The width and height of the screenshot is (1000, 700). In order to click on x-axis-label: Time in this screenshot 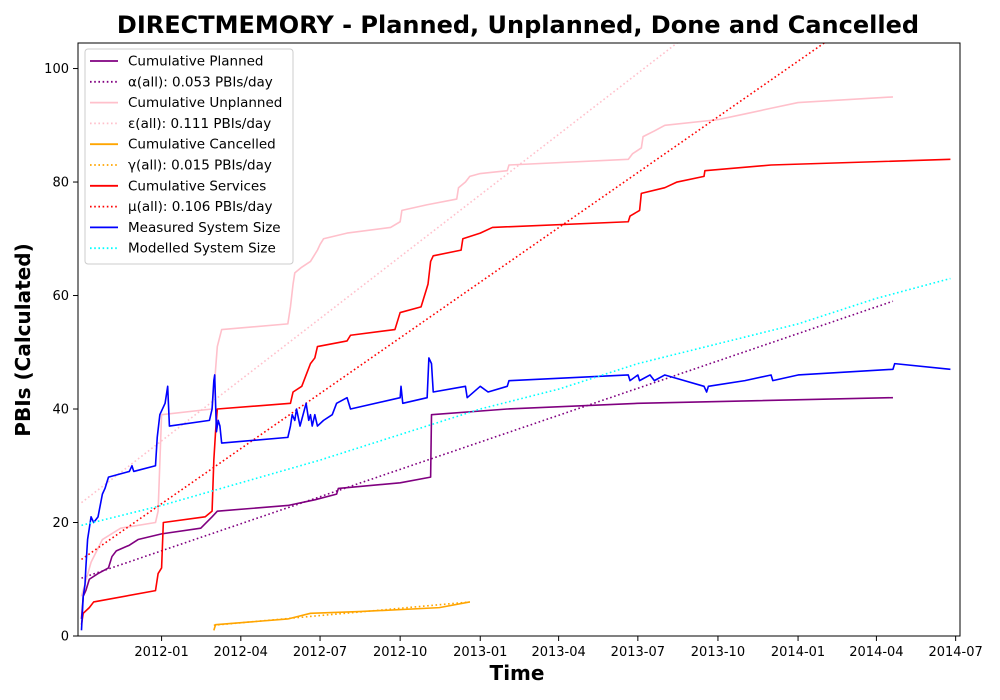, I will do `click(517, 673)`.